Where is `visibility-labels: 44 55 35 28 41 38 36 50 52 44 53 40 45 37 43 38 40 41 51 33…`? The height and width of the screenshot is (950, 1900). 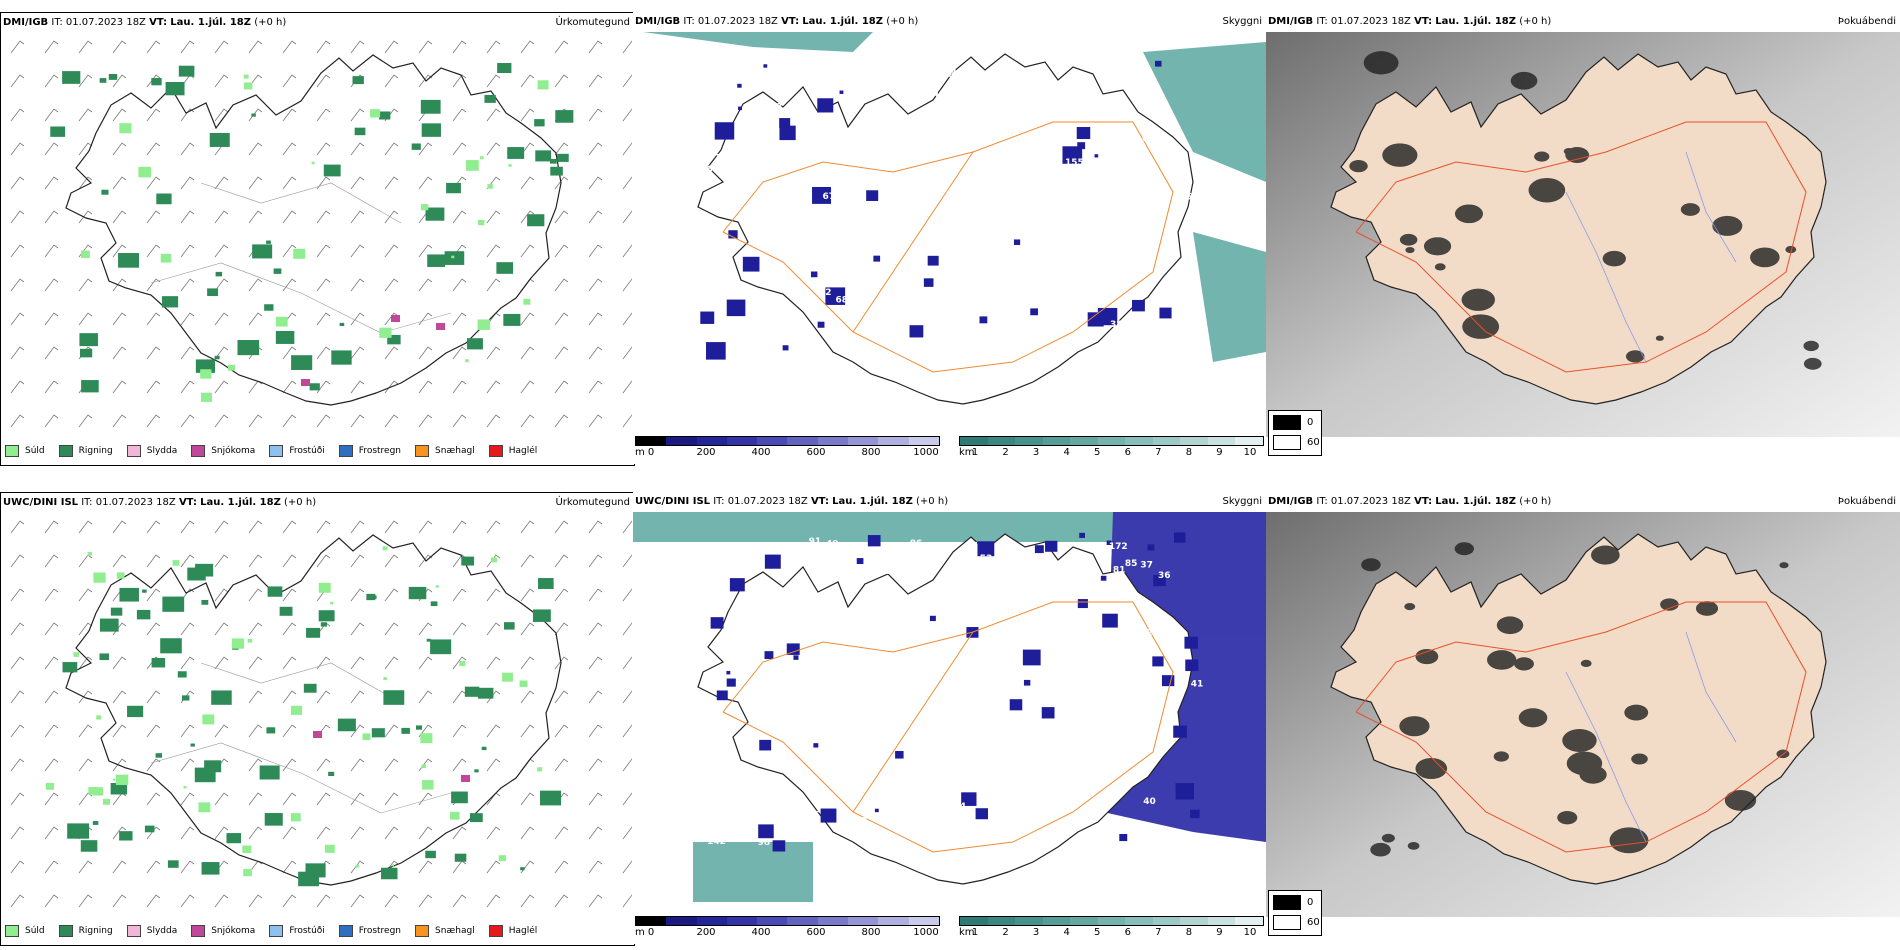 visibility-labels: 44 55 35 28 41 38 36 50 52 44 53 40 45 37 43 38 40 41 51 33… is located at coordinates (955, 692).